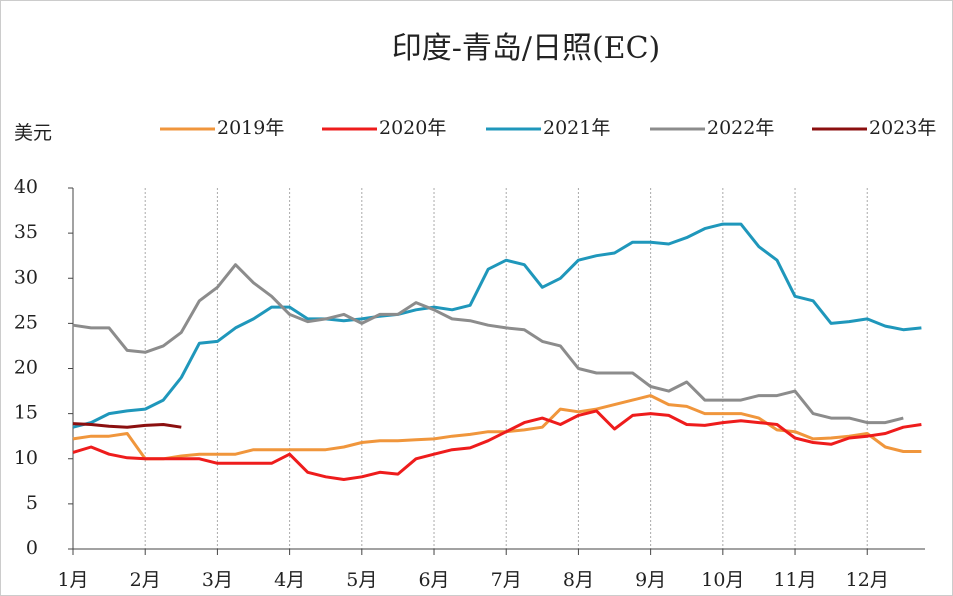 The height and width of the screenshot is (596, 953). I want to click on x-tick-label: 11月, so click(794, 580).